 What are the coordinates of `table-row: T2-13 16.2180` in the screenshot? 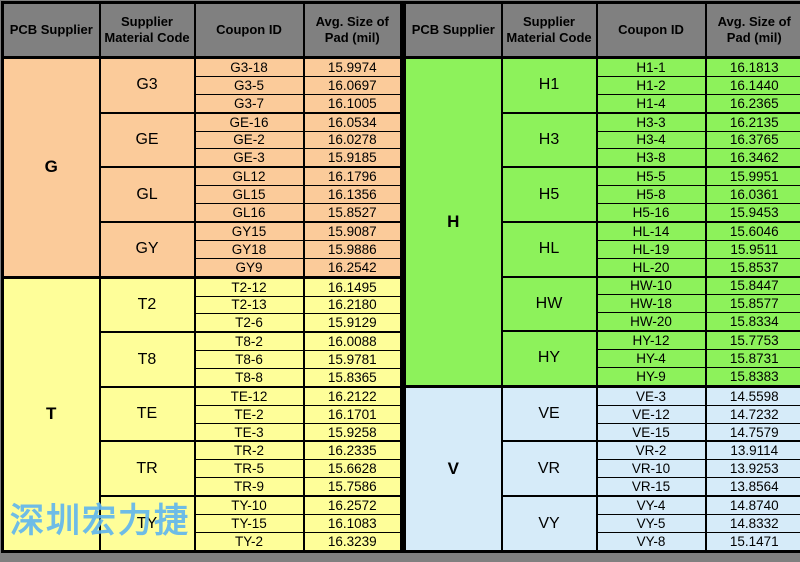 It's located at (203, 305).